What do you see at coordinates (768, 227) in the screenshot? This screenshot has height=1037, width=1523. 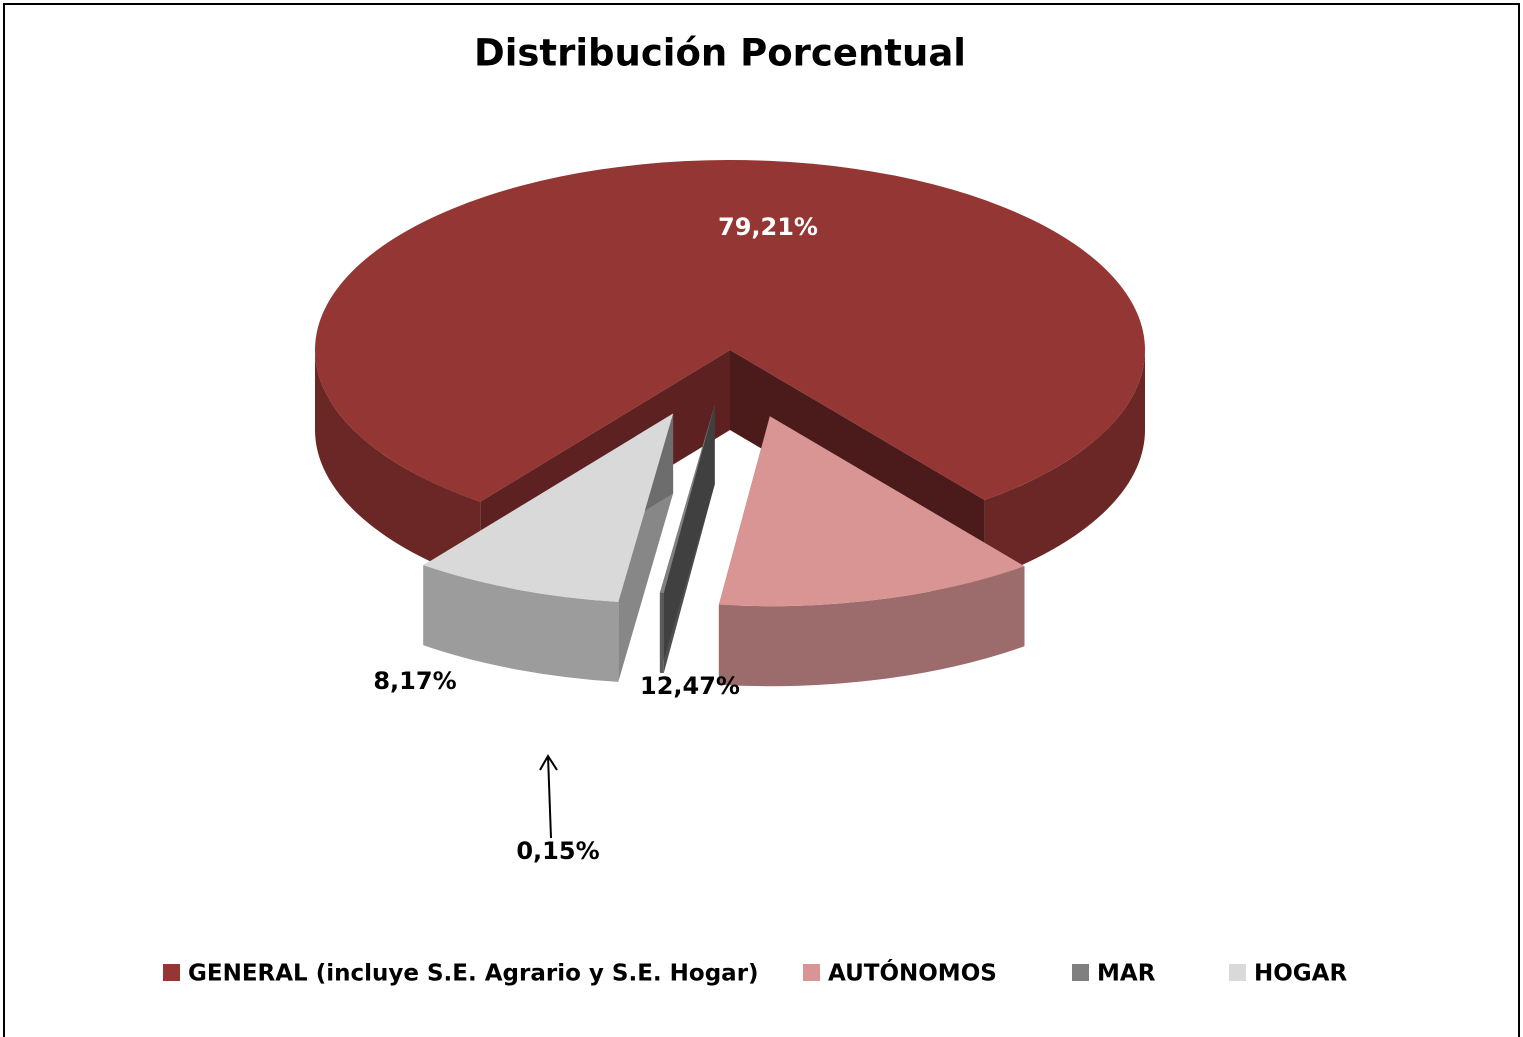 I see `data-label: 79,21%` at bounding box center [768, 227].